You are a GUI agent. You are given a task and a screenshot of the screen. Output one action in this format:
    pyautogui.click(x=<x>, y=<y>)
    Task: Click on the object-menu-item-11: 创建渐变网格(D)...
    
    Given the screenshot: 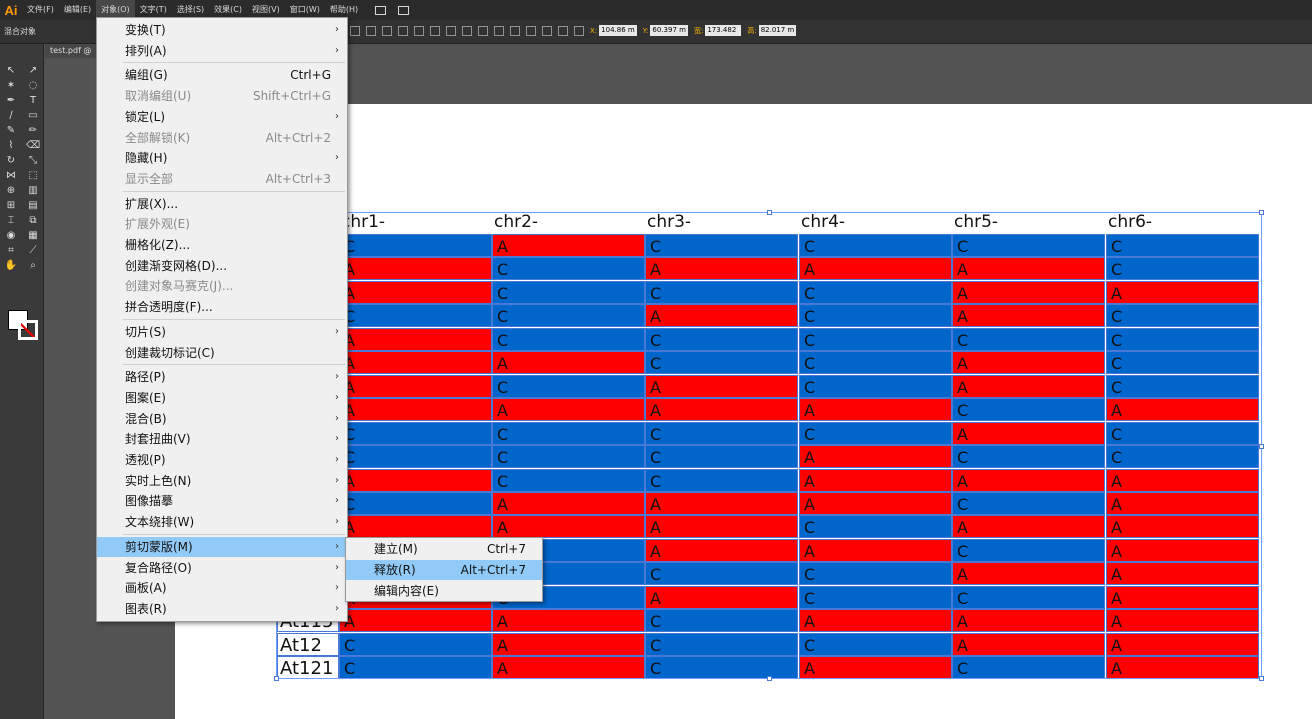 What is the action you would take?
    pyautogui.click(x=222, y=266)
    